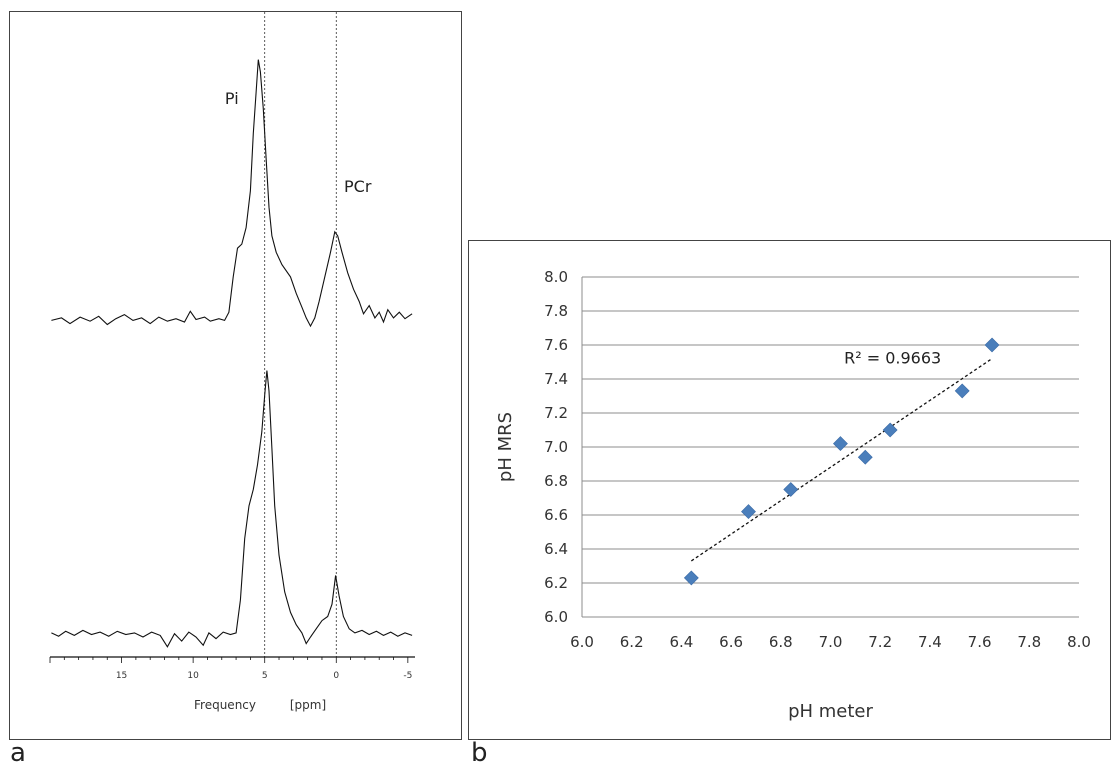  Describe the element at coordinates (582, 642) in the screenshot. I see `x-tick-label: 6.0` at that location.